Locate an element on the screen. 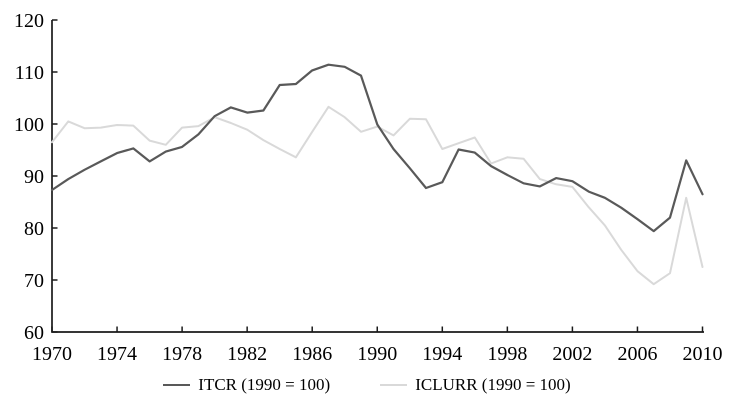 This screenshot has width=734, height=414. y-tick-label: 110 is located at coordinates (29, 73).